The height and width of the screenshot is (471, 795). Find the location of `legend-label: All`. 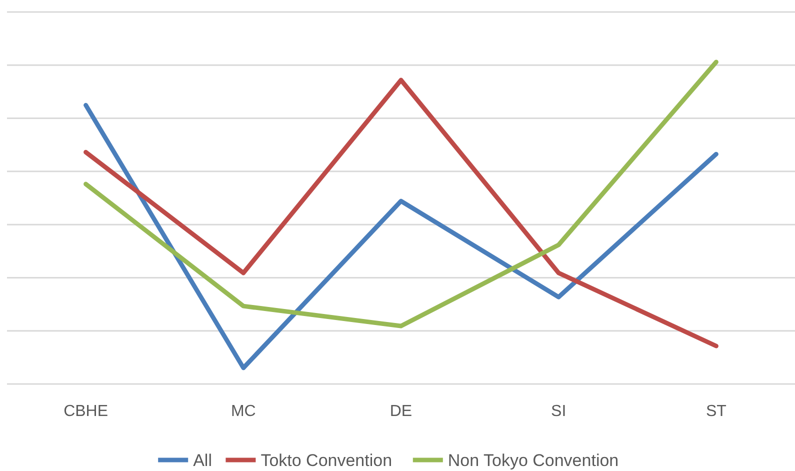

legend-label: All is located at coordinates (202, 460).